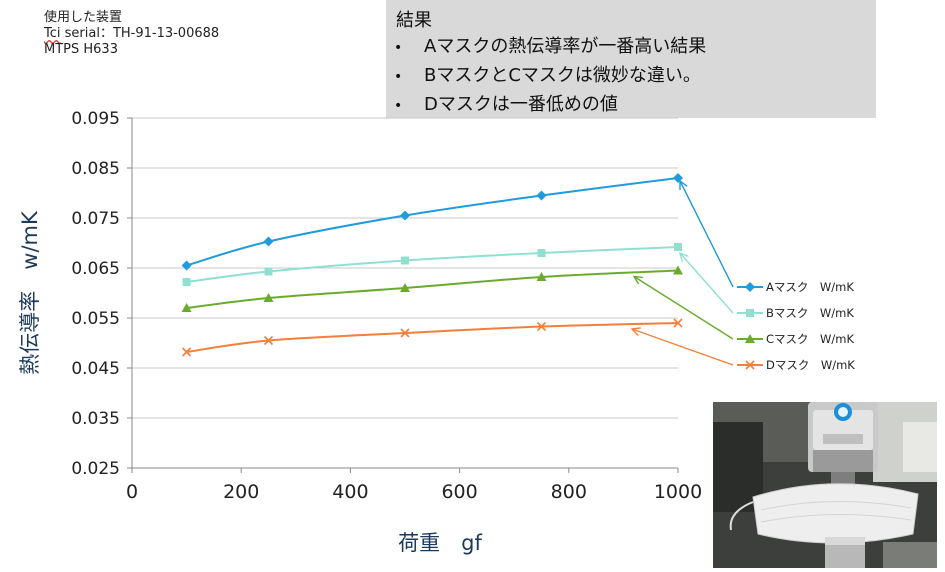 This screenshot has height=572, width=945. What do you see at coordinates (81, 49) in the screenshot?
I see `device-model: MTPS H633` at bounding box center [81, 49].